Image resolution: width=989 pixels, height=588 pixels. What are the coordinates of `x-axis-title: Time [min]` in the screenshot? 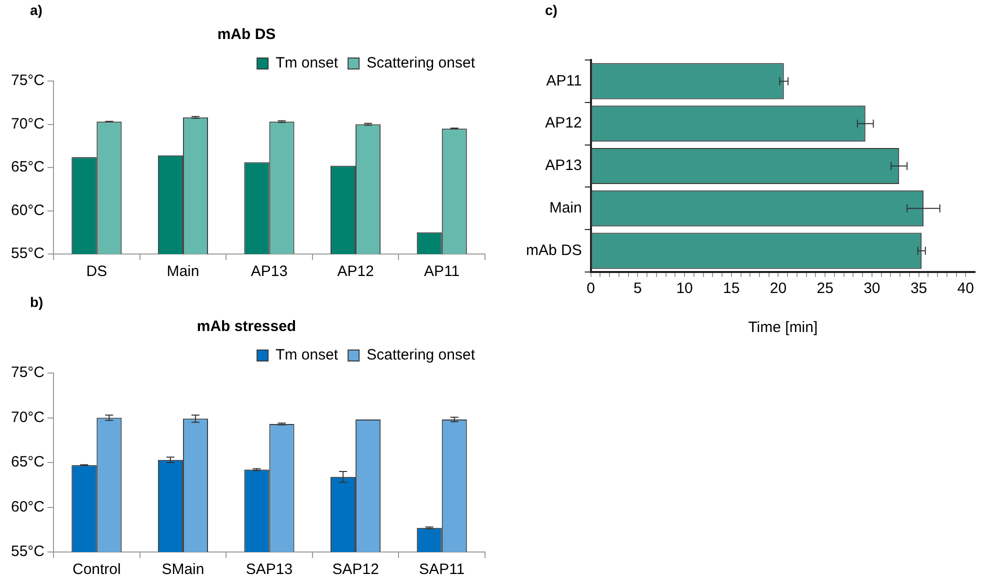 It's located at (783, 327).